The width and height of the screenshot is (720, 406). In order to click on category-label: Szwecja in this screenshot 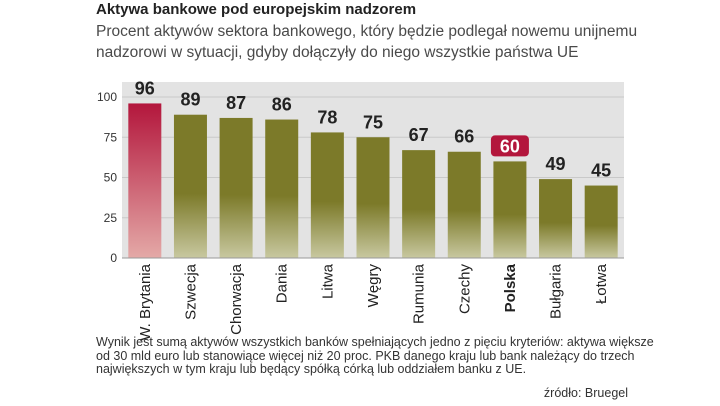, I will do `click(190, 291)`.